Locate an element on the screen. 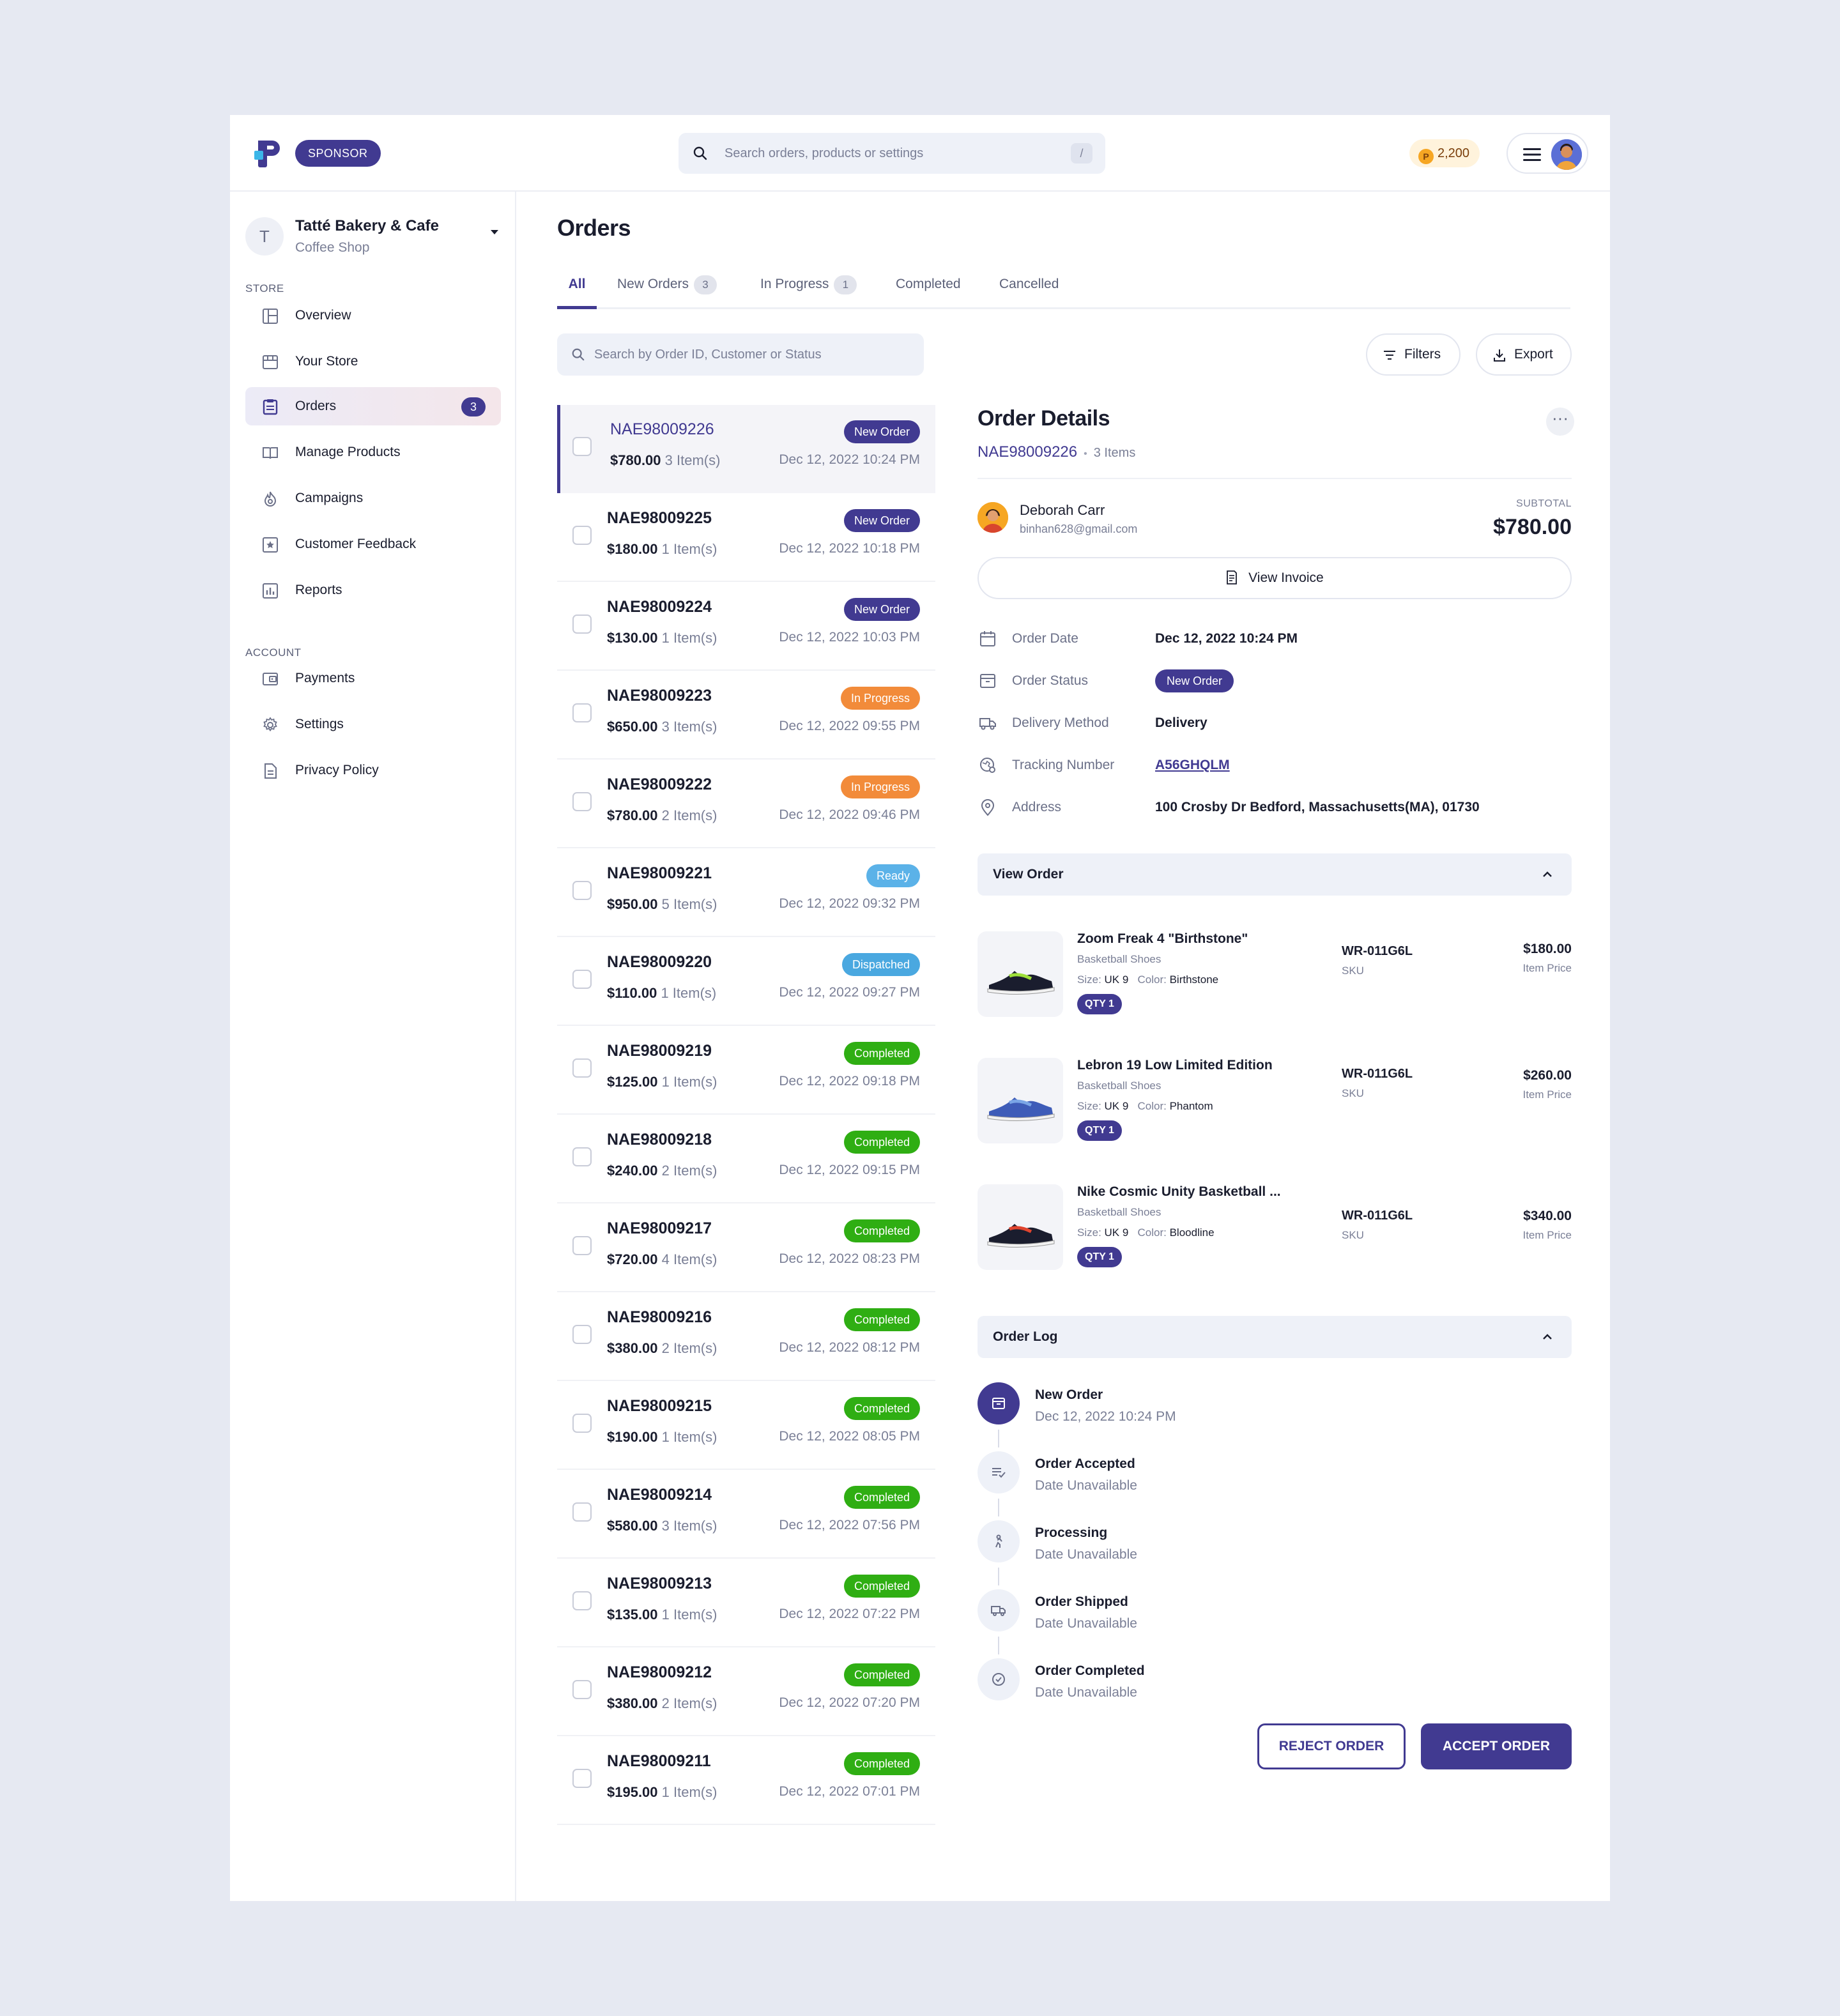  sidebar-item-reports: Reports is located at coordinates (373, 590).